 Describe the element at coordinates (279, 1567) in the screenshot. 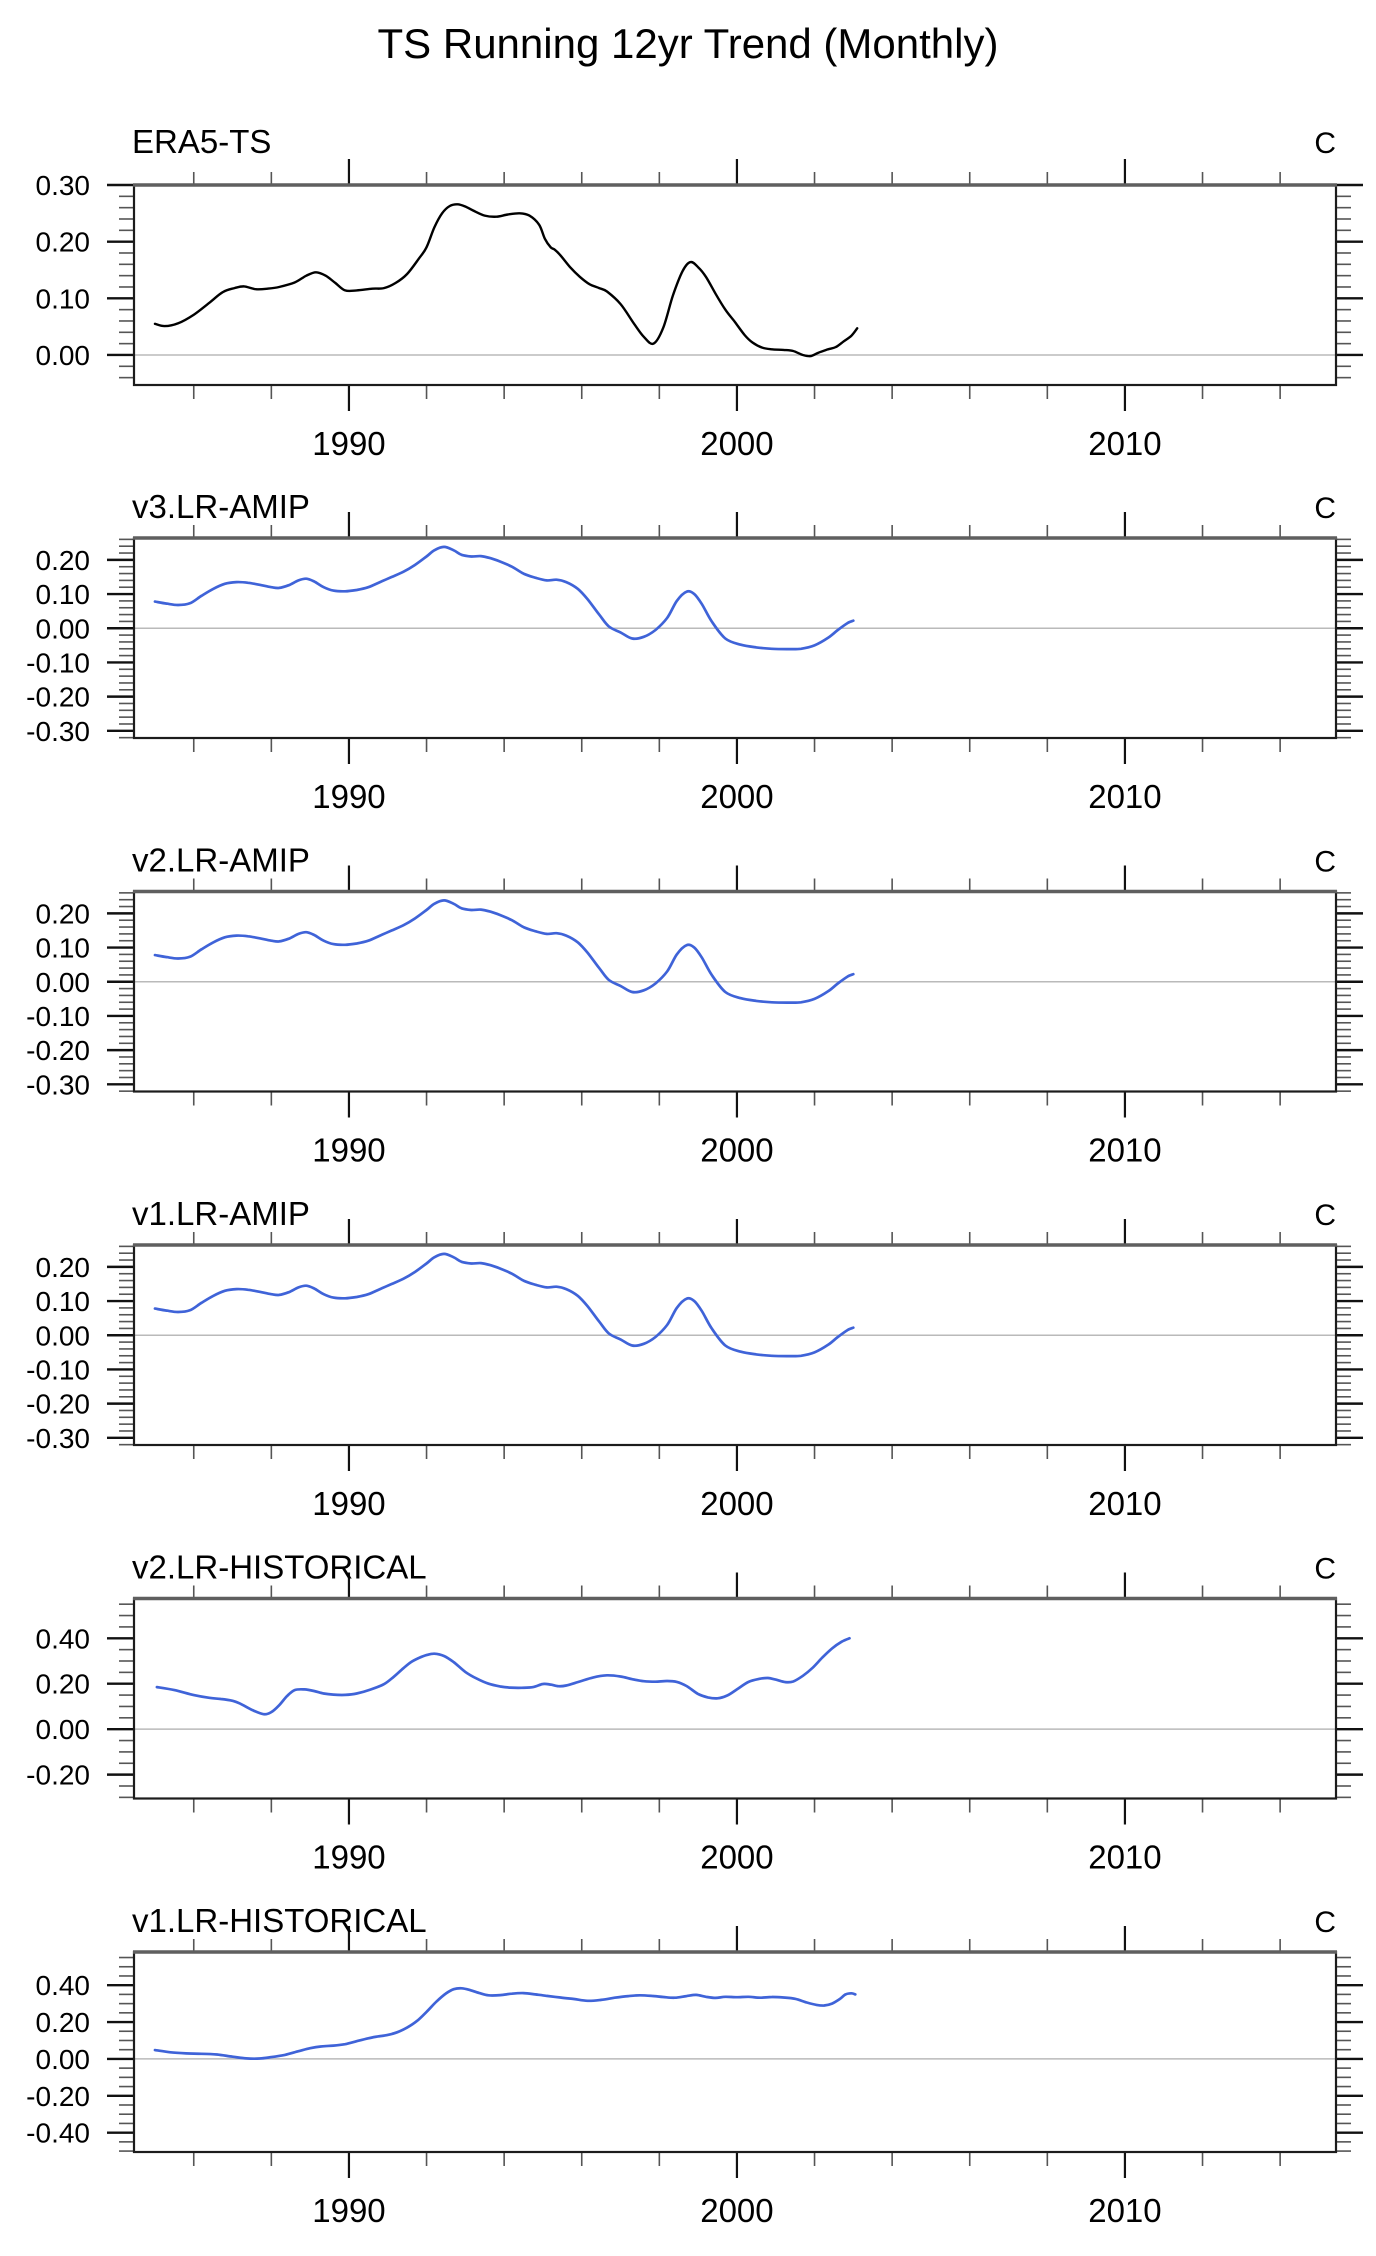

I see `panel-title: v2.LR-HISTORICAL` at that location.